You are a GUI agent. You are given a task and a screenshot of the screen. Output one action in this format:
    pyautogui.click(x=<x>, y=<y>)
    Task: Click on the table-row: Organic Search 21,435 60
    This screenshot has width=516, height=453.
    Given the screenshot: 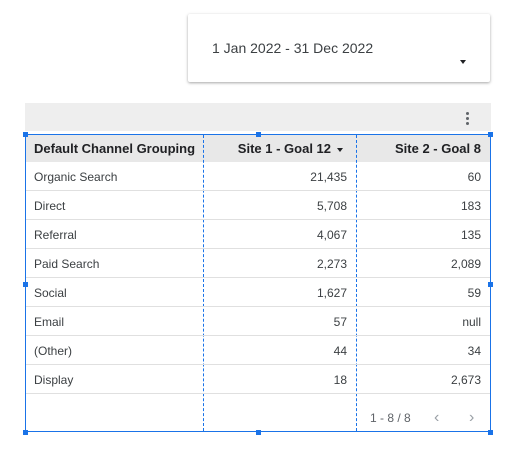 What is the action you would take?
    pyautogui.click(x=258, y=176)
    